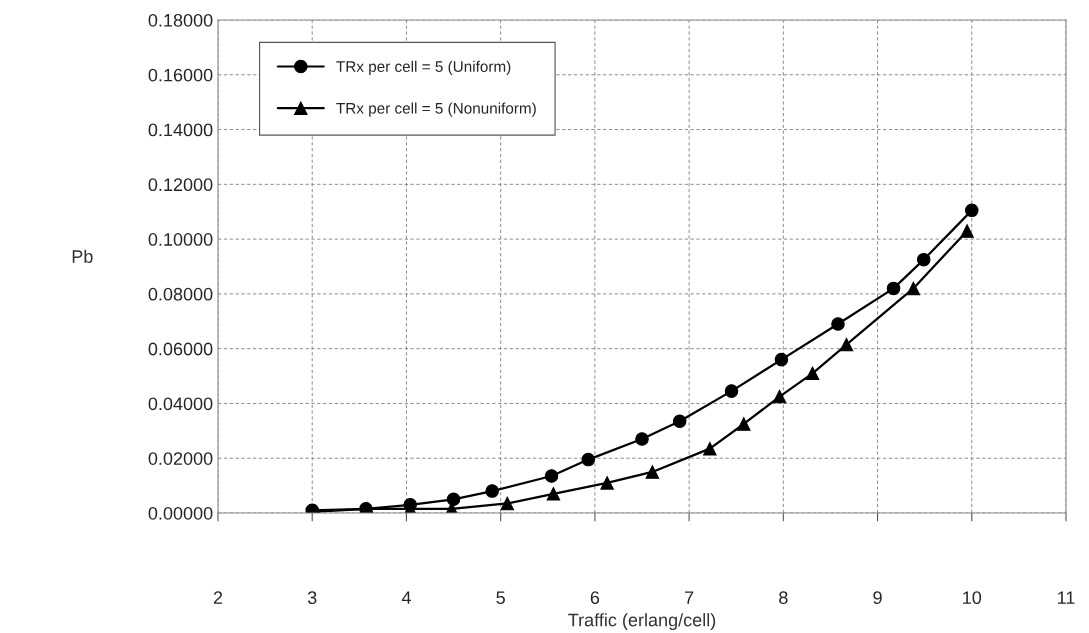 The height and width of the screenshot is (633, 1089). I want to click on y-tick-label: 0.02000, so click(180, 458).